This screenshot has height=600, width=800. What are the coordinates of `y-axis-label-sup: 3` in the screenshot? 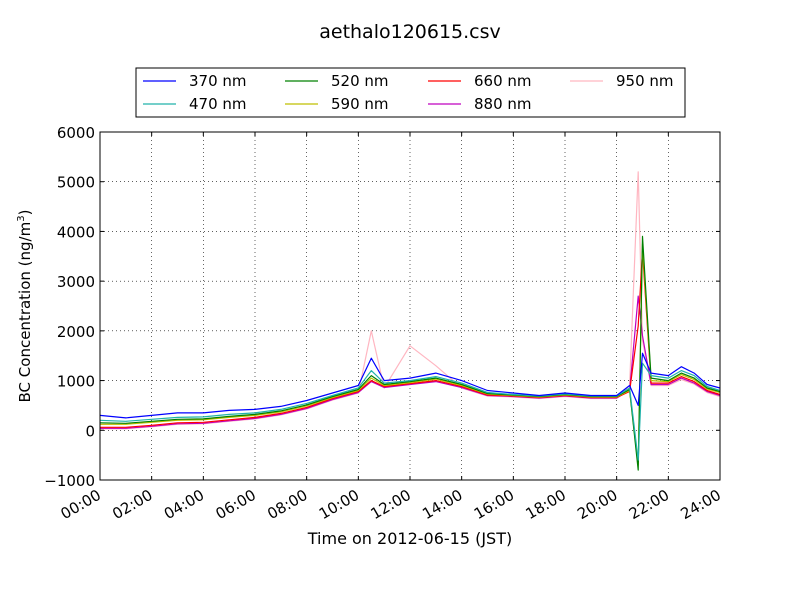 It's located at (21, 218).